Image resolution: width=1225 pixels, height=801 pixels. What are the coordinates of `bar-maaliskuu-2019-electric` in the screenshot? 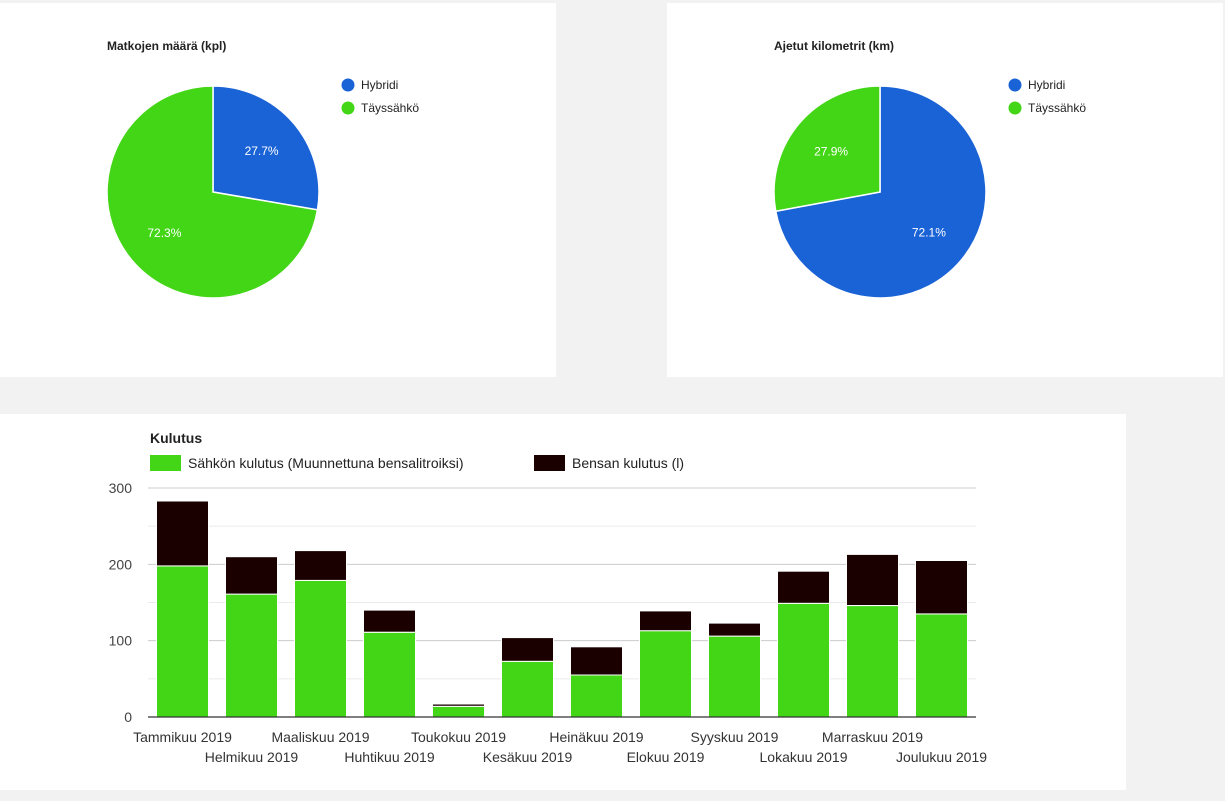 It's located at (320, 648).